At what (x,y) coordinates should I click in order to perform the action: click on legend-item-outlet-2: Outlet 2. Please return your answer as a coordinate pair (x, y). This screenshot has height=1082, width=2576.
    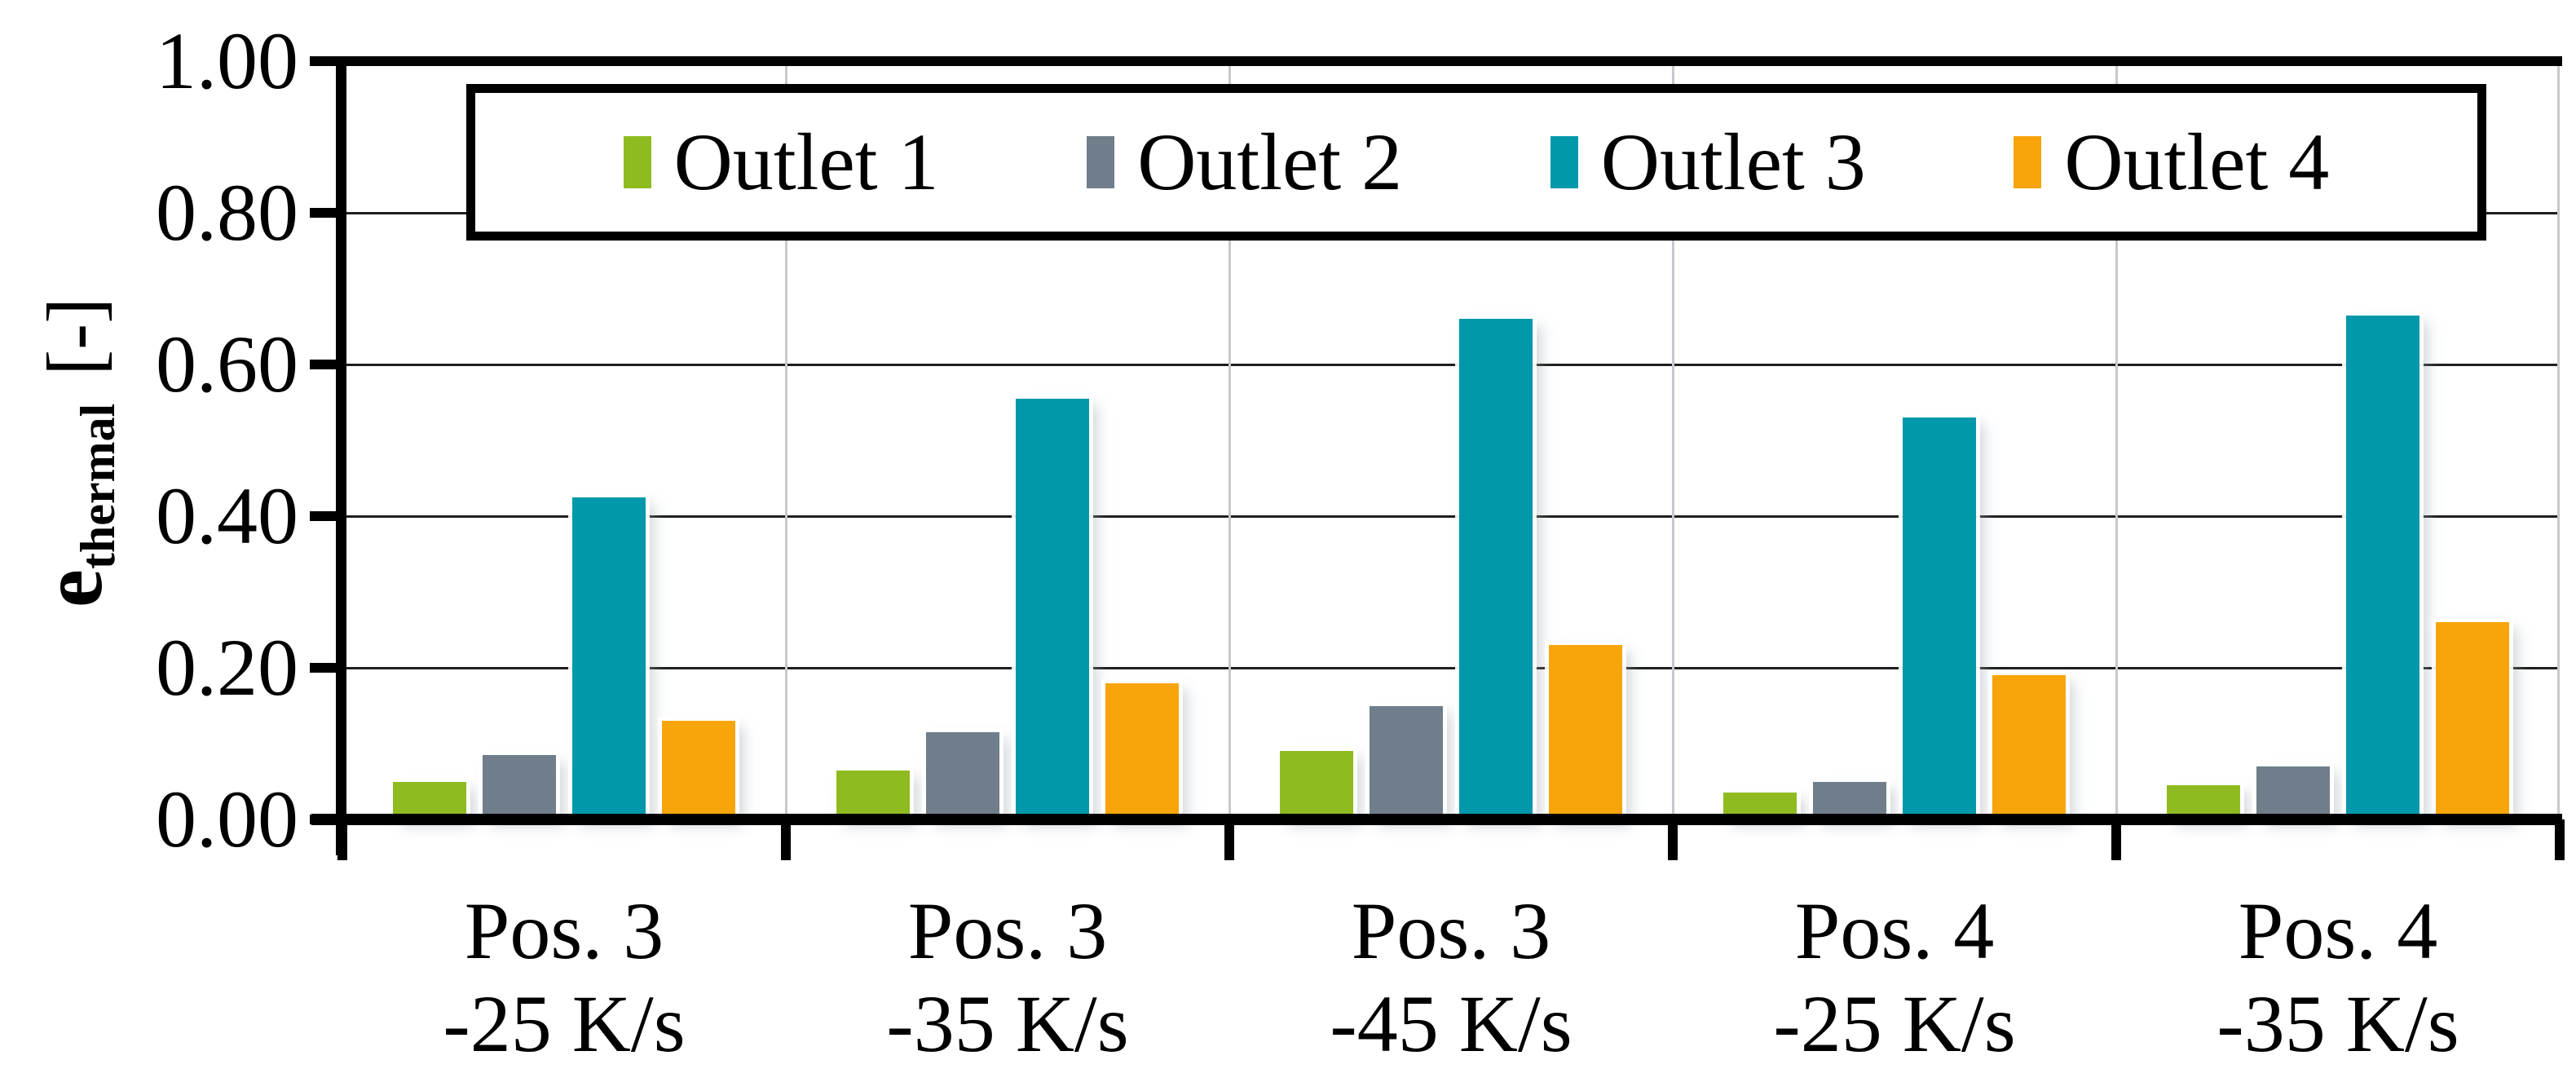
    Looking at the image, I should click on (1244, 162).